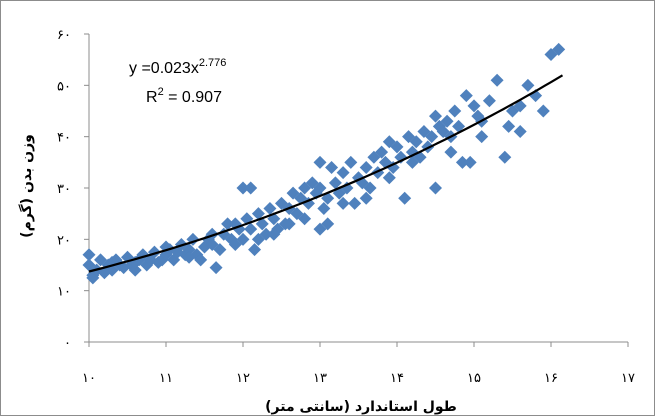 The height and width of the screenshot is (416, 655). What do you see at coordinates (64, 86) in the screenshot?
I see `y-tick-label: ۵۰` at bounding box center [64, 86].